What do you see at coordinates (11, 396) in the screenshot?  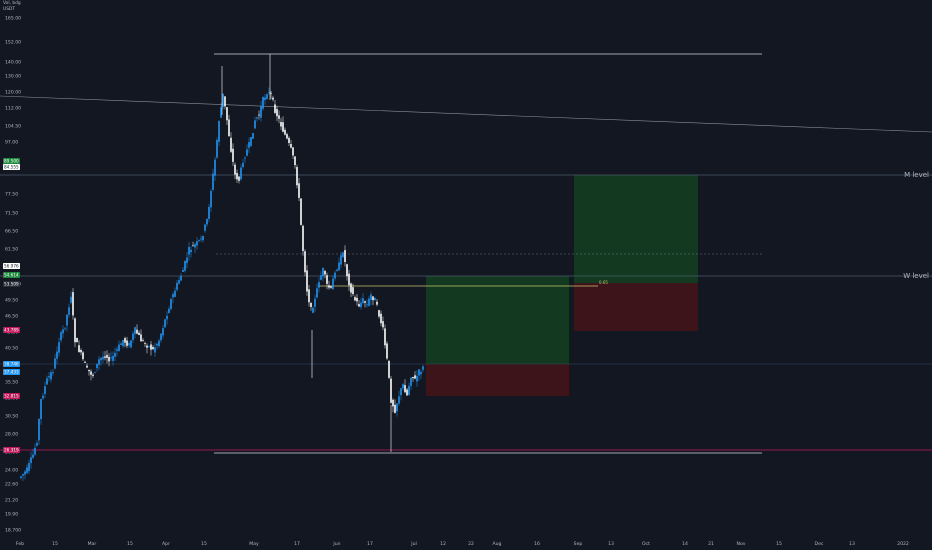 I see `price-tag-label: 32.815` at bounding box center [11, 396].